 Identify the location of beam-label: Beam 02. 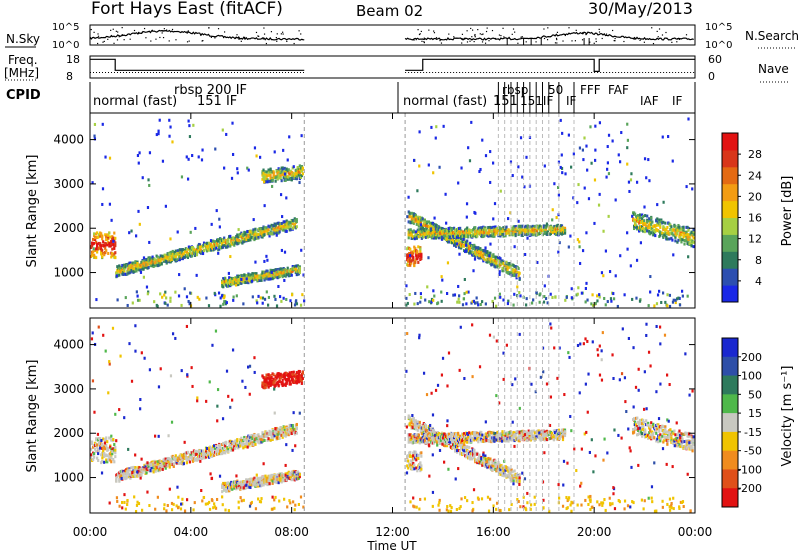
(389, 11).